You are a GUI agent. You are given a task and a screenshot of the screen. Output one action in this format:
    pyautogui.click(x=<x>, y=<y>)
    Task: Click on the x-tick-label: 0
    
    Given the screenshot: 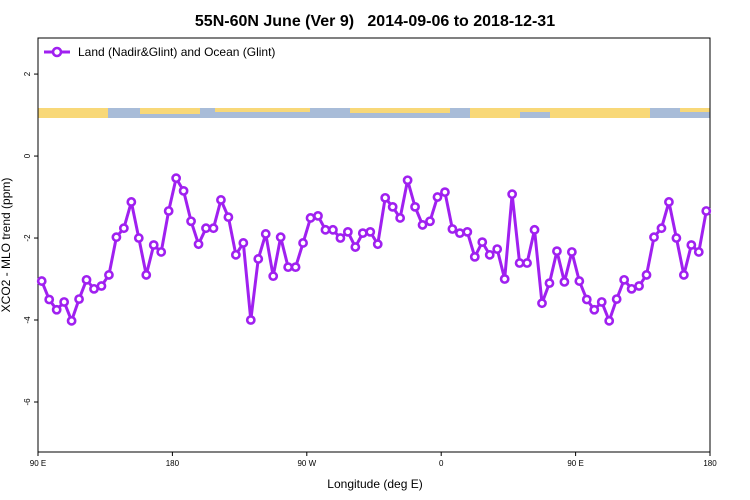 What is the action you would take?
    pyautogui.click(x=441, y=463)
    